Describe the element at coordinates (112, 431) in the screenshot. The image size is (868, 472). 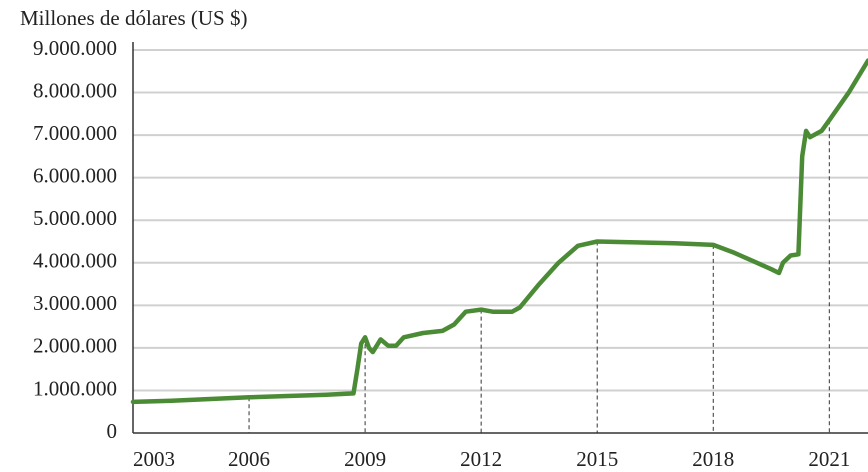
I see `y-tick-label: 0` at that location.